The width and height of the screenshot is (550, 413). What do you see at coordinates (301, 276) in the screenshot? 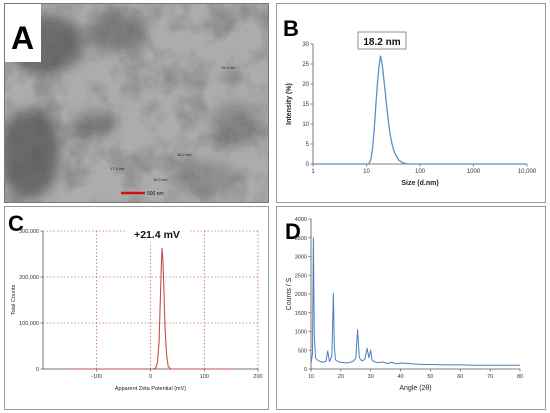
I see `y-tick-label: 2500` at bounding box center [301, 276].